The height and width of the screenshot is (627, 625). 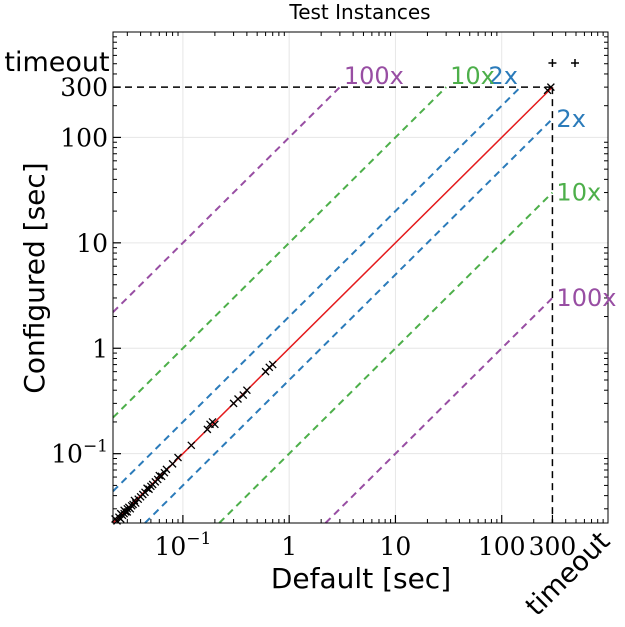 What do you see at coordinates (100, 348) in the screenshot?
I see `y-tick-label: 1` at bounding box center [100, 348].